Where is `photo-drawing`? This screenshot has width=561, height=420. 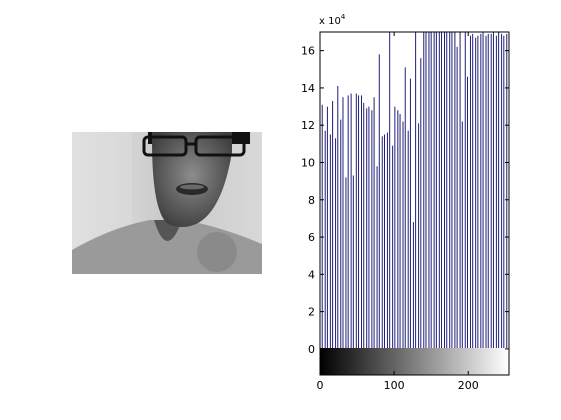 photo-drawing is located at coordinates (167, 203).